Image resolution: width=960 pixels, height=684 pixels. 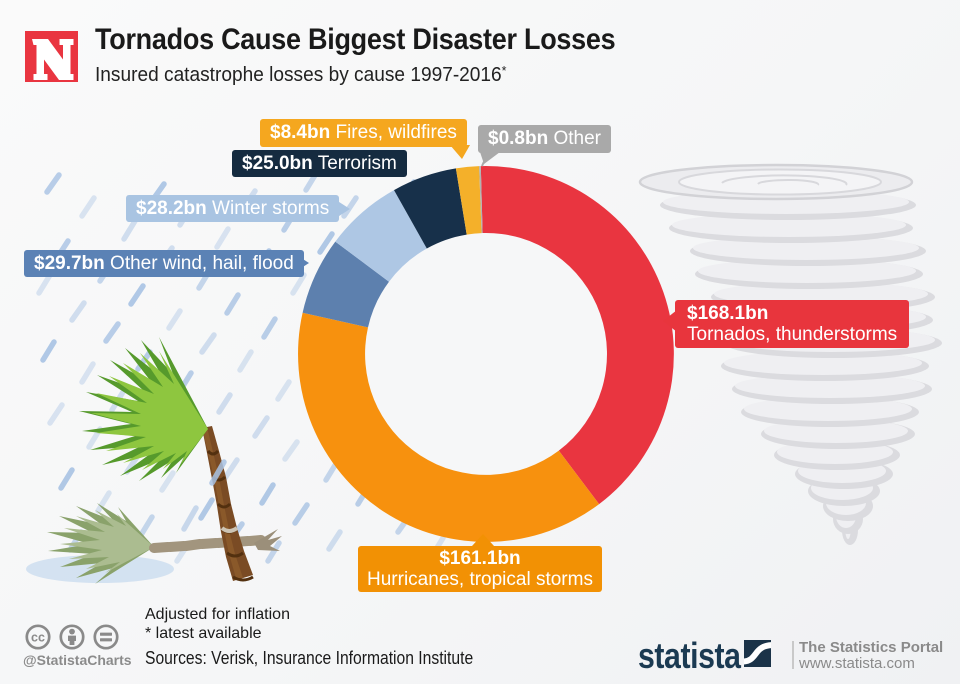 What do you see at coordinates (38, 638) in the screenshot?
I see `svg-text: cc` at bounding box center [38, 638].